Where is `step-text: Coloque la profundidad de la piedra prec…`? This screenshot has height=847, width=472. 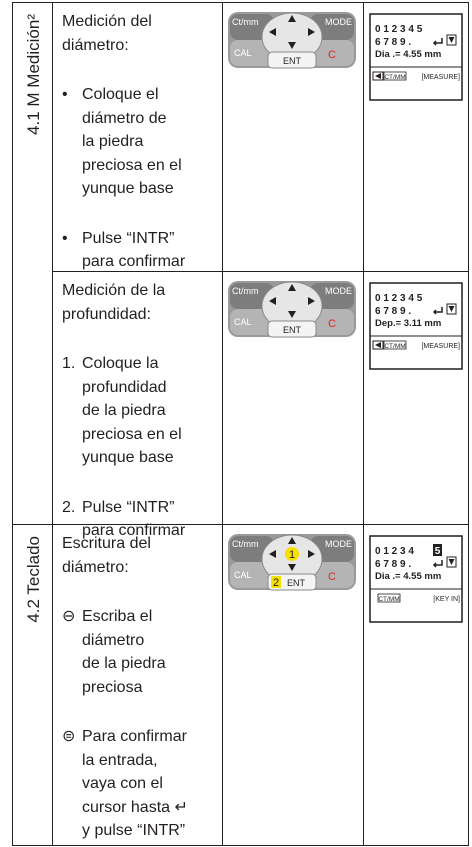
step-text: Coloque la profundidad de la piedra prec… is located at coordinates (132, 410).